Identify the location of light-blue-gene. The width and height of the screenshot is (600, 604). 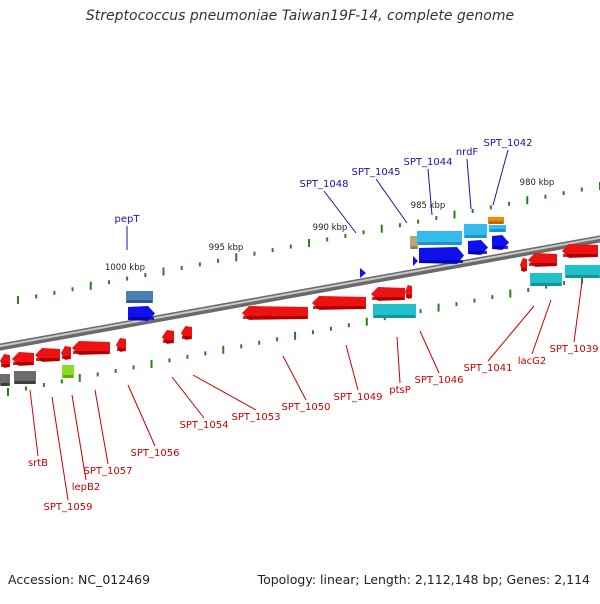
(439, 238).